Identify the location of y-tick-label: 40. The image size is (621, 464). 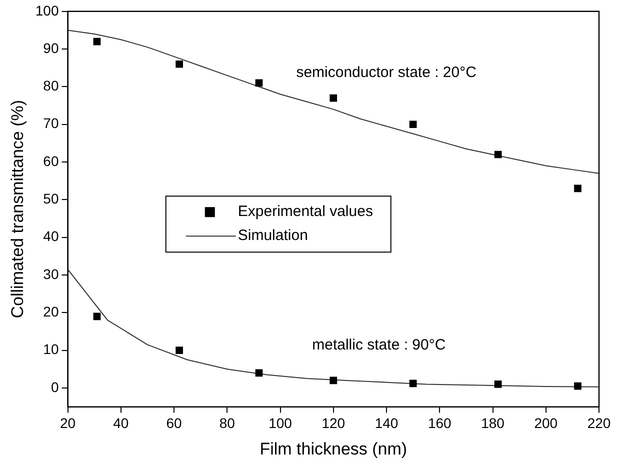
(51, 236).